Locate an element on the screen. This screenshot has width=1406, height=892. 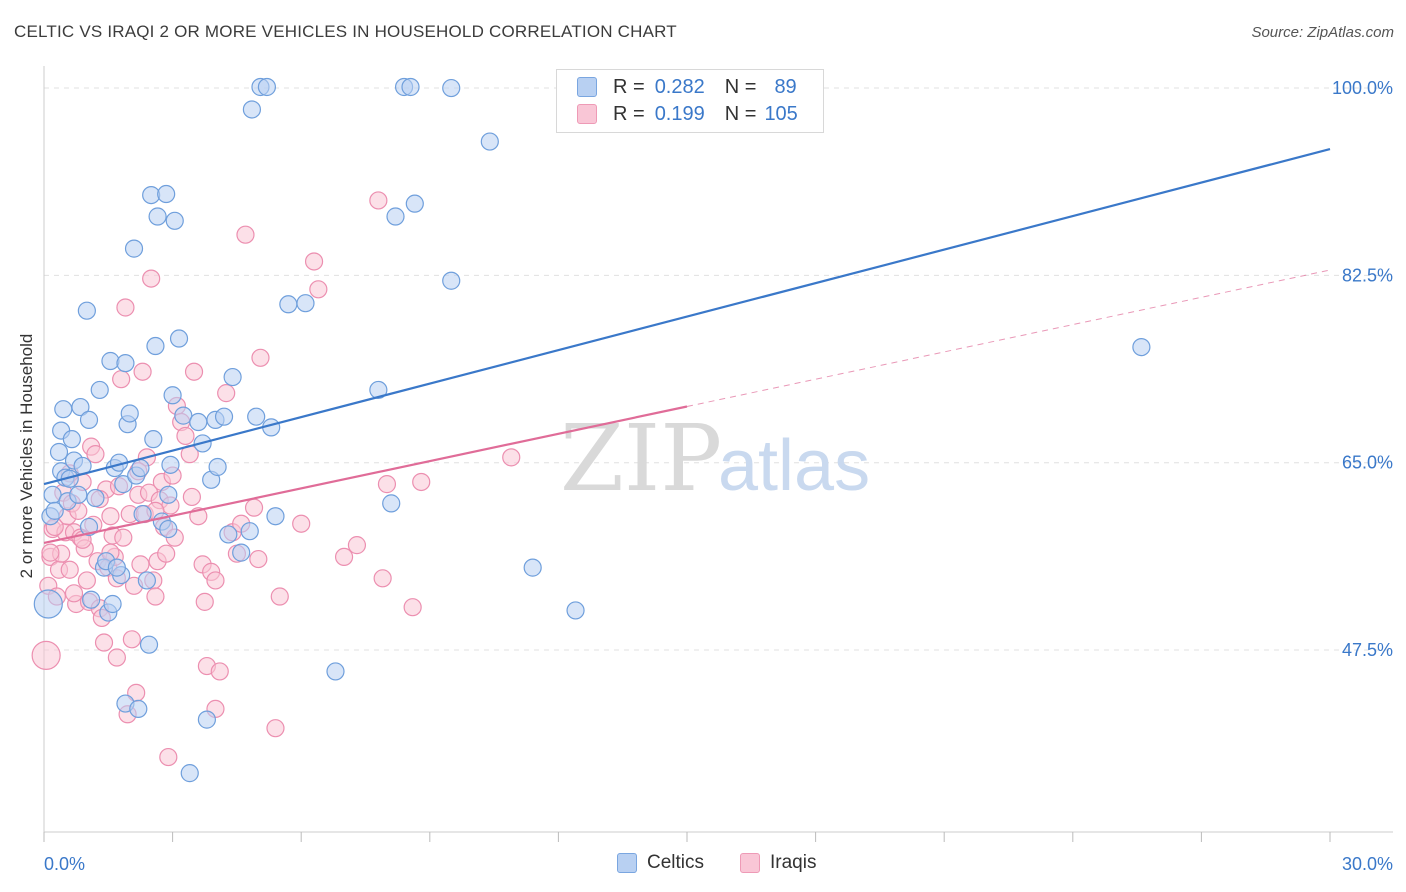
y-tick-label: 82.5% is located at coordinates (1367, 275).